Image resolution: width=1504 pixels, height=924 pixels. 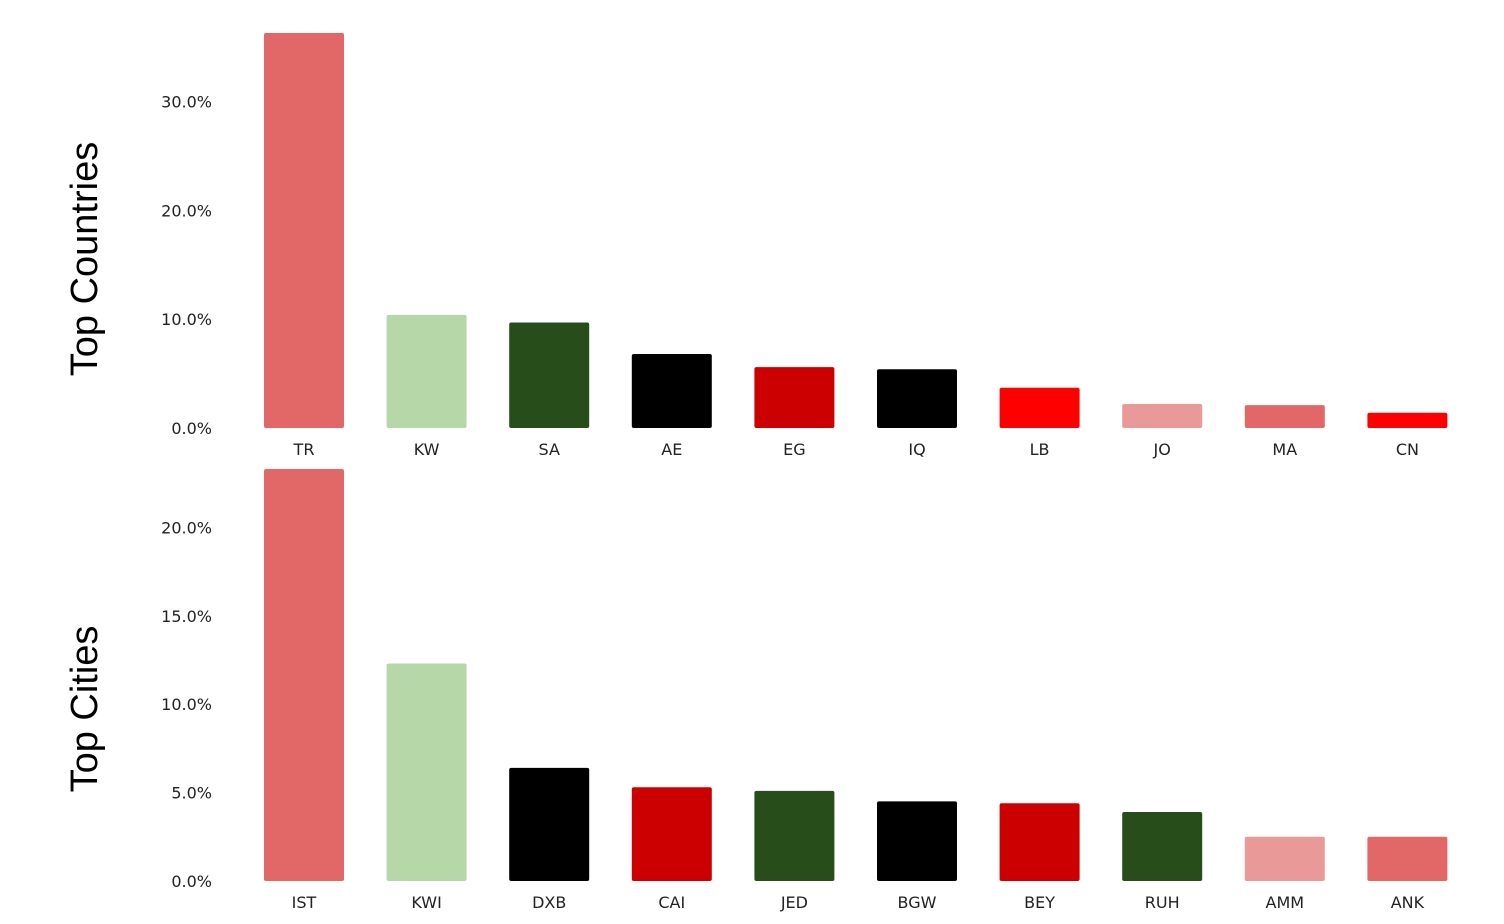 What do you see at coordinates (1162, 846) in the screenshot?
I see `bar-ruh` at bounding box center [1162, 846].